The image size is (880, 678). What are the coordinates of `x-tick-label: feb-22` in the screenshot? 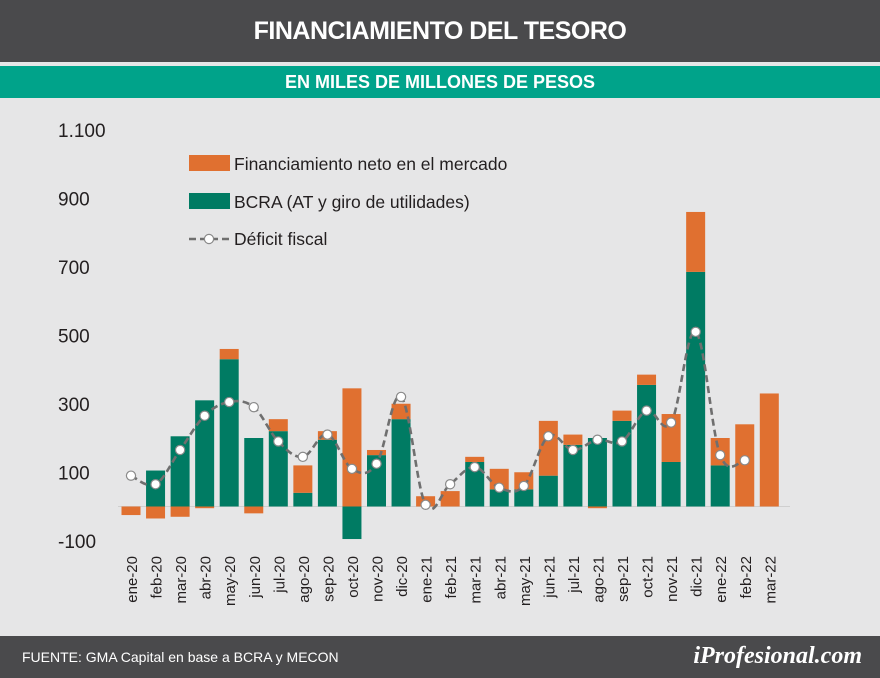 It's located at (746, 577).